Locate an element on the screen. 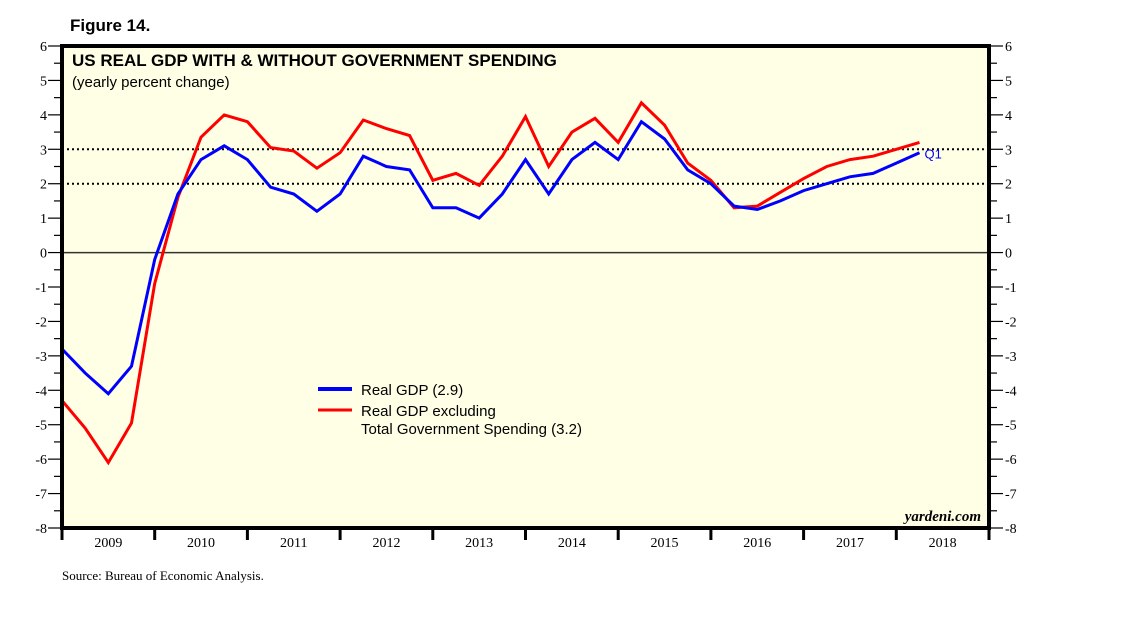 Image resolution: width=1138 pixels, height=621 pixels. y-tick-label-right: -4 is located at coordinates (1011, 391).